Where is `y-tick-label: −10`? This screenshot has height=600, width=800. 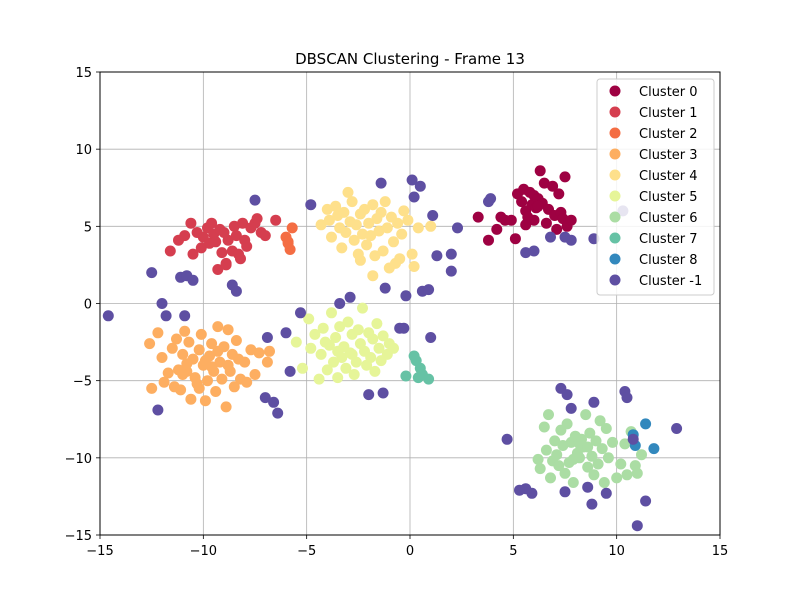
y-tick-label: −10 is located at coordinates (78, 459).